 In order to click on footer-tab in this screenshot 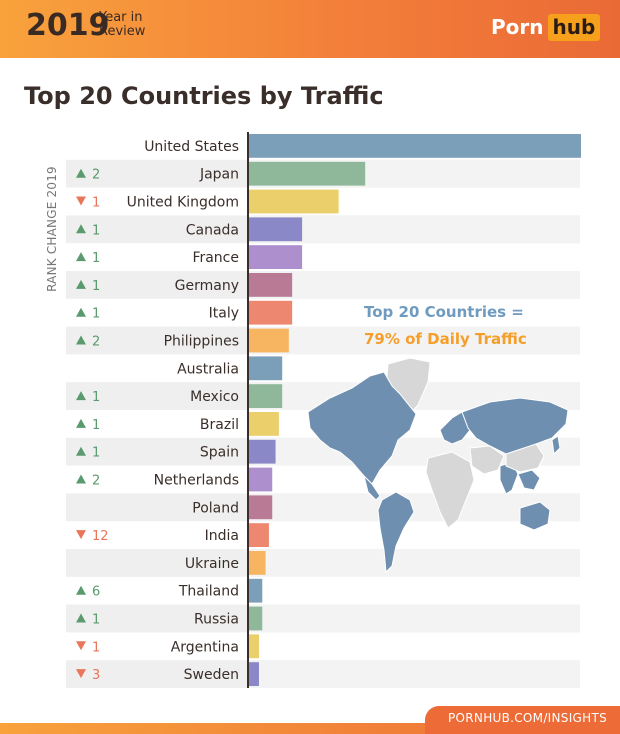, I will do `click(522, 720)`.